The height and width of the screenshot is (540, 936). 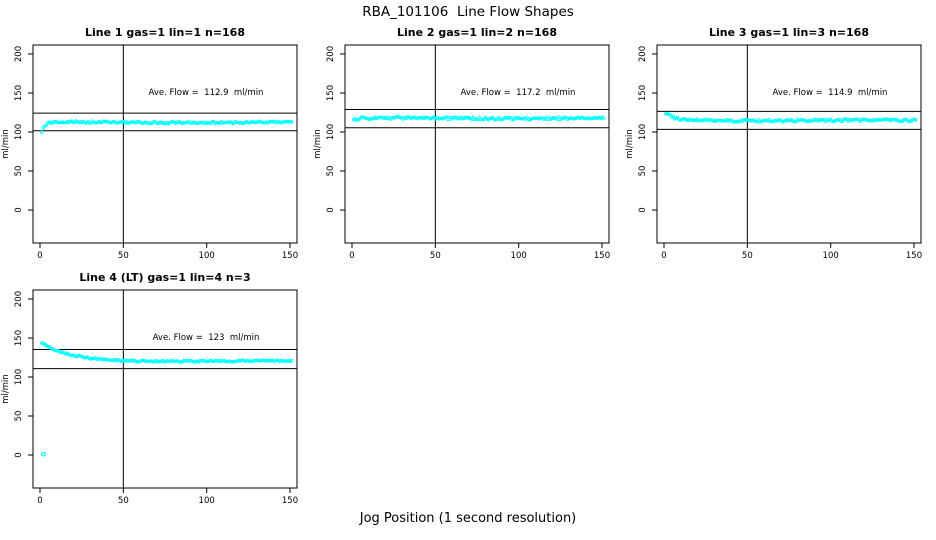 I want to click on panel-title: Line 1 gas=1 lin=1 n=168, so click(x=164, y=32).